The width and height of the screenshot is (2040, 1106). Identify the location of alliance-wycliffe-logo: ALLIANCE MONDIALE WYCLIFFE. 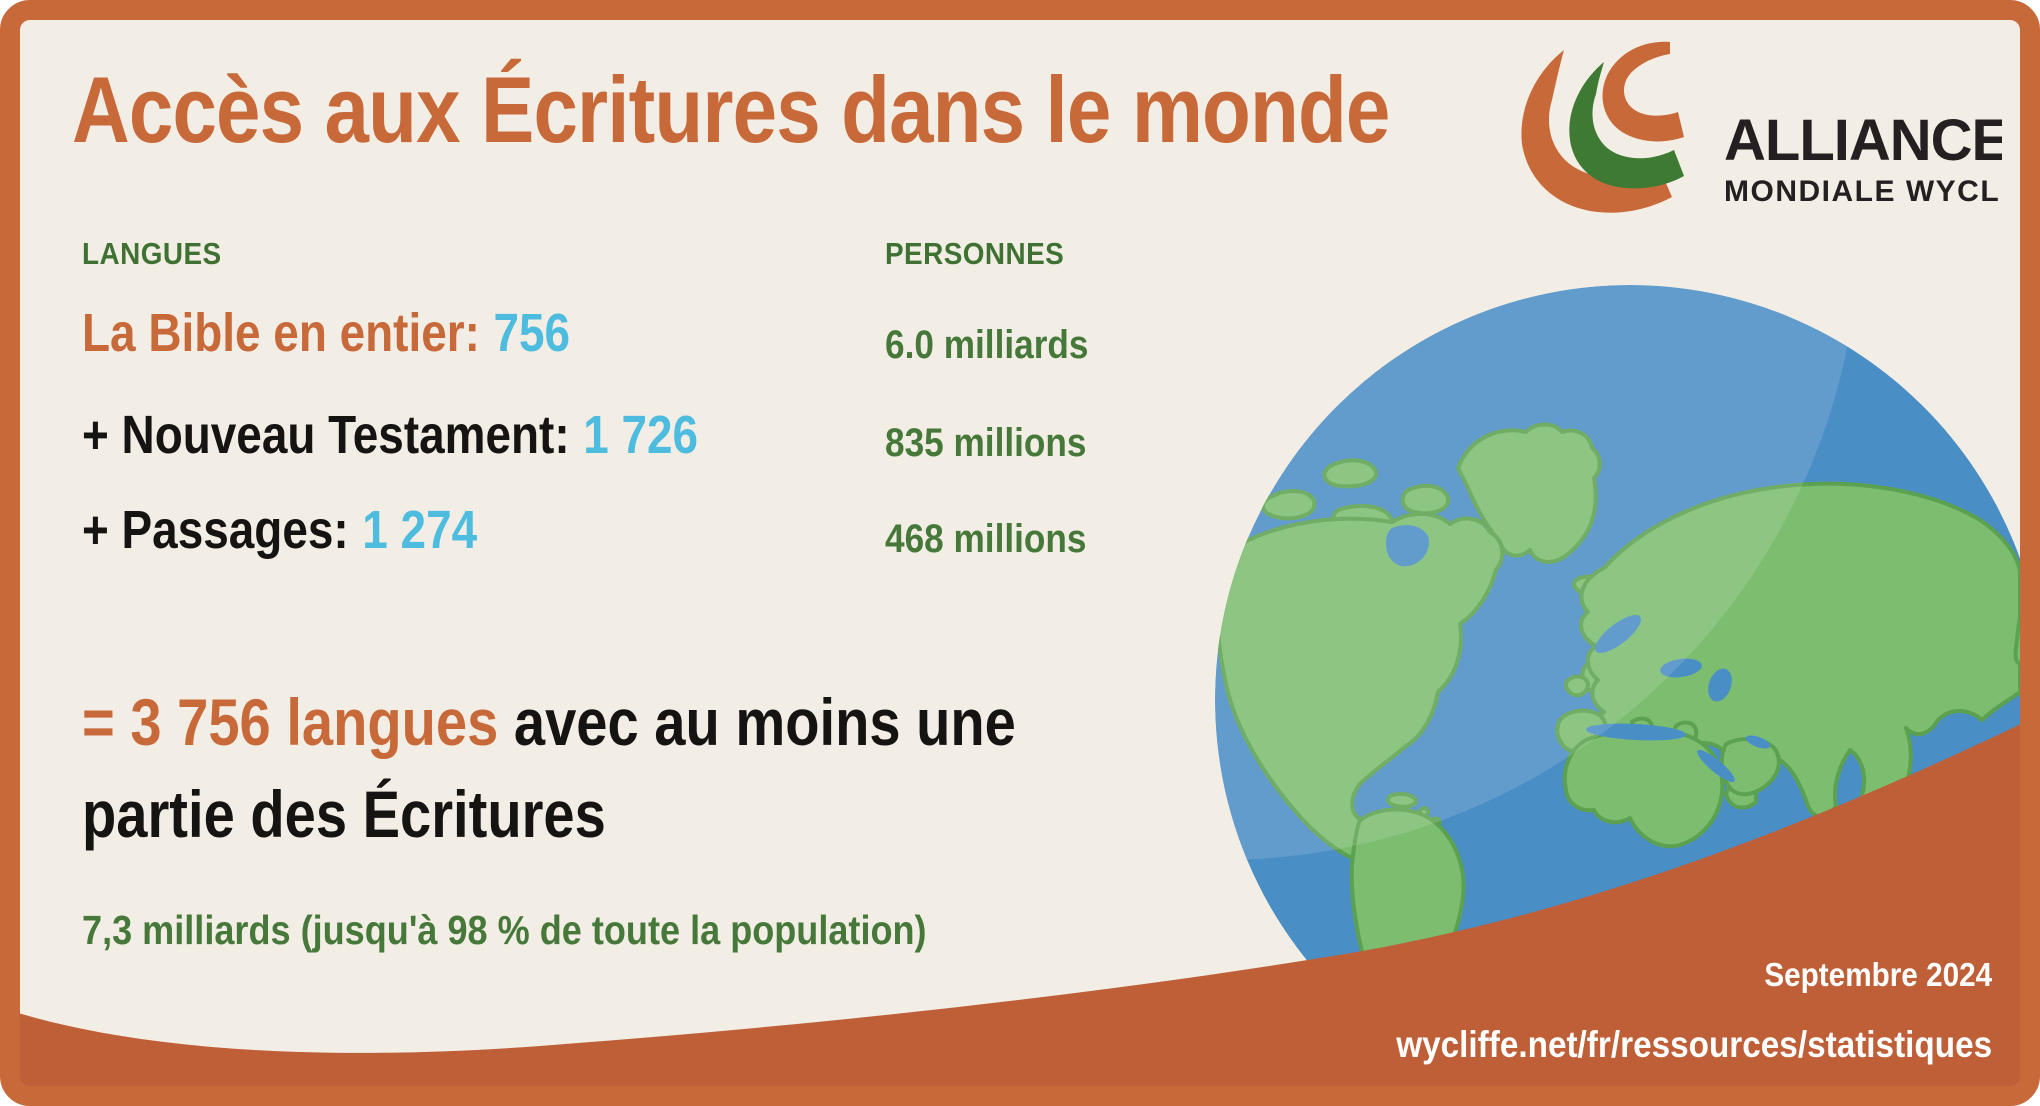
(1761, 127).